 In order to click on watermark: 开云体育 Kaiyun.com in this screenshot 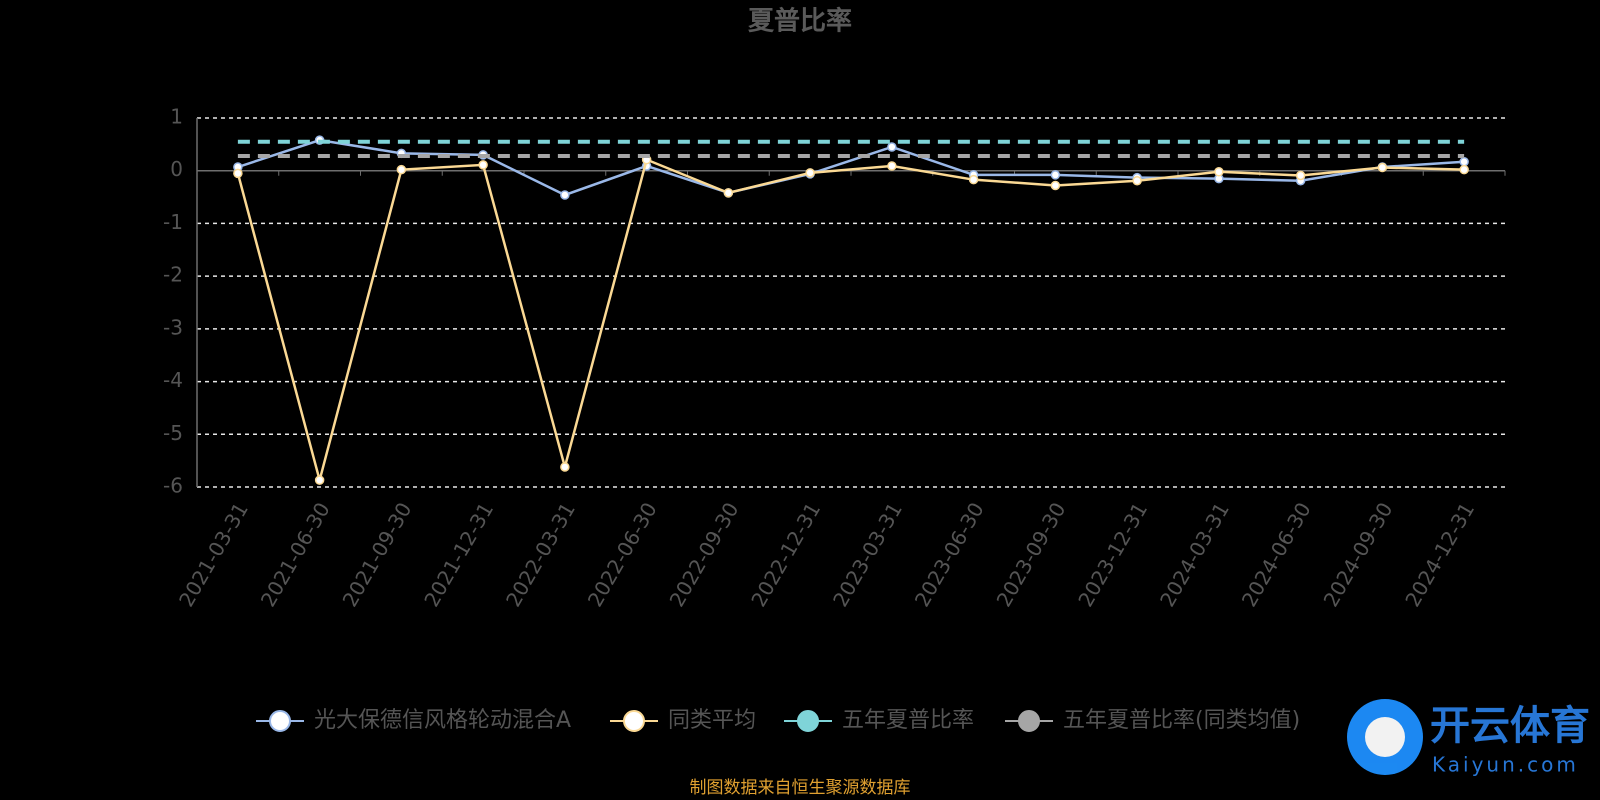, I will do `click(1468, 738)`.